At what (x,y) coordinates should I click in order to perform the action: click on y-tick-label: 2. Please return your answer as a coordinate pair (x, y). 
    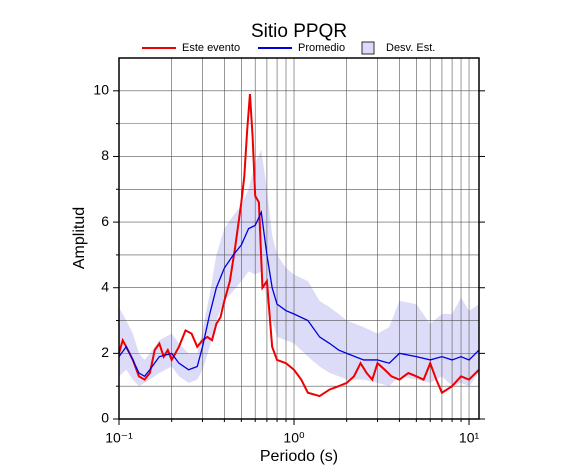
    Looking at the image, I should click on (105, 352).